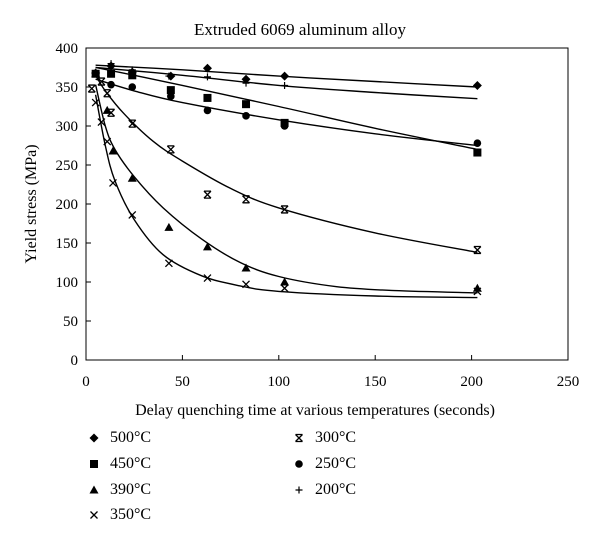  I want to click on fit-line-plus, so click(286, 83).